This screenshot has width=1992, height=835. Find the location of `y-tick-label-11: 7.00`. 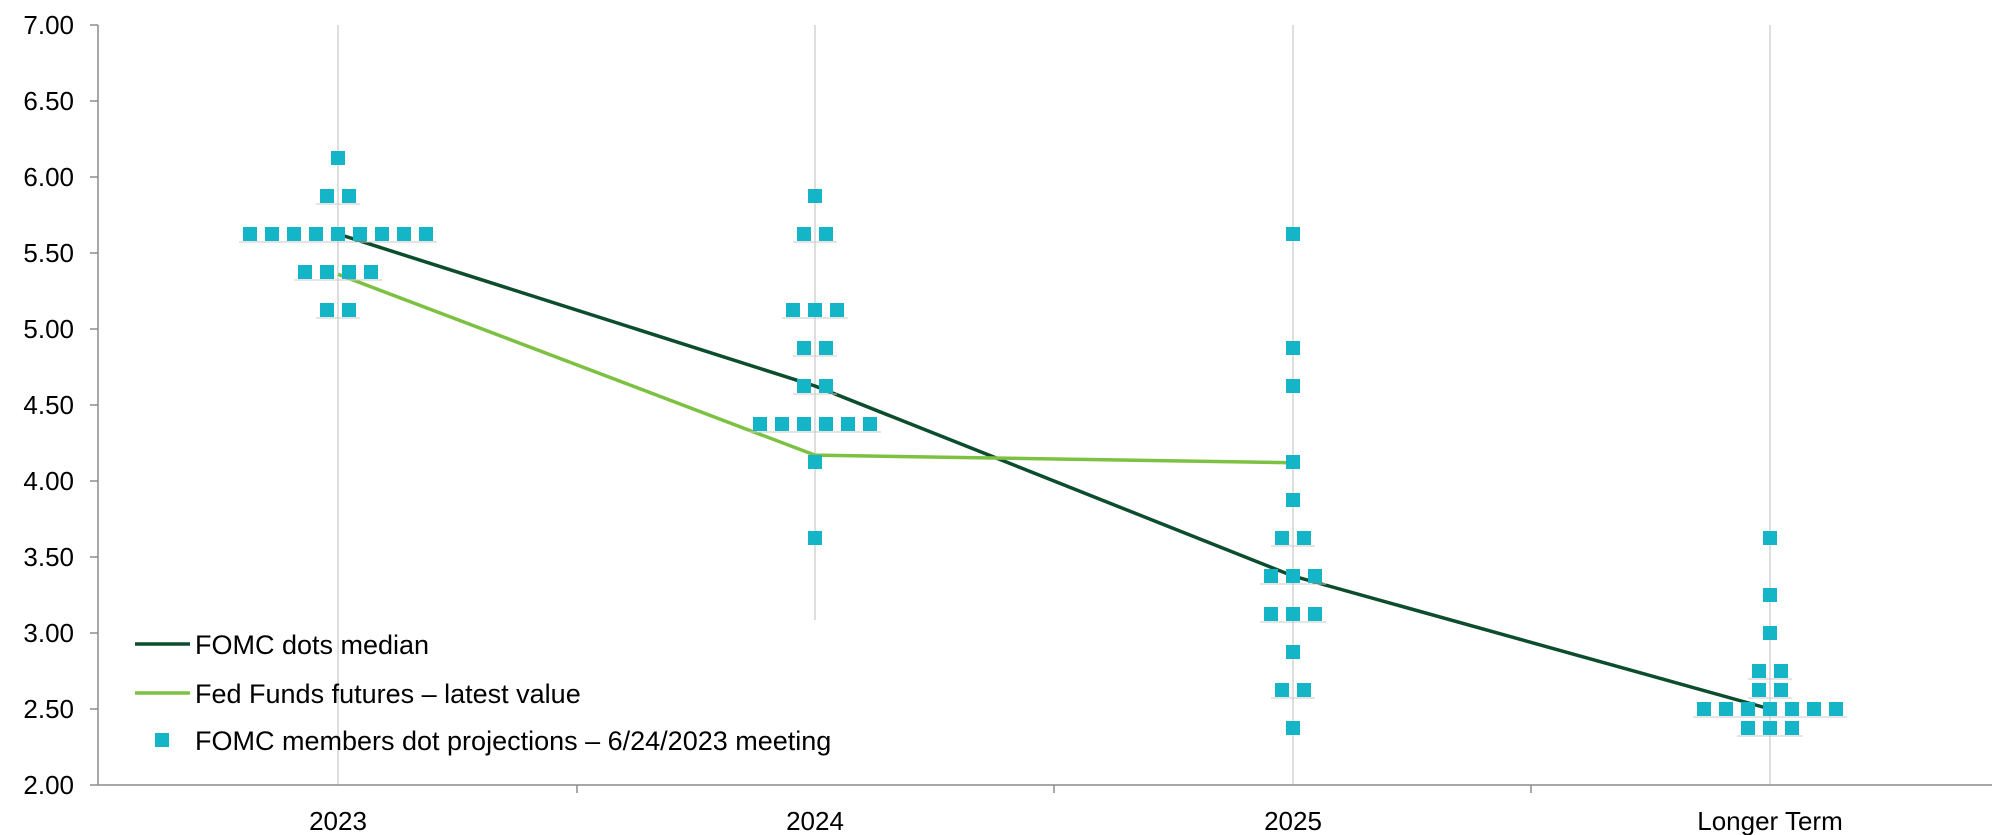

y-tick-label-11: 7.00 is located at coordinates (48, 25).